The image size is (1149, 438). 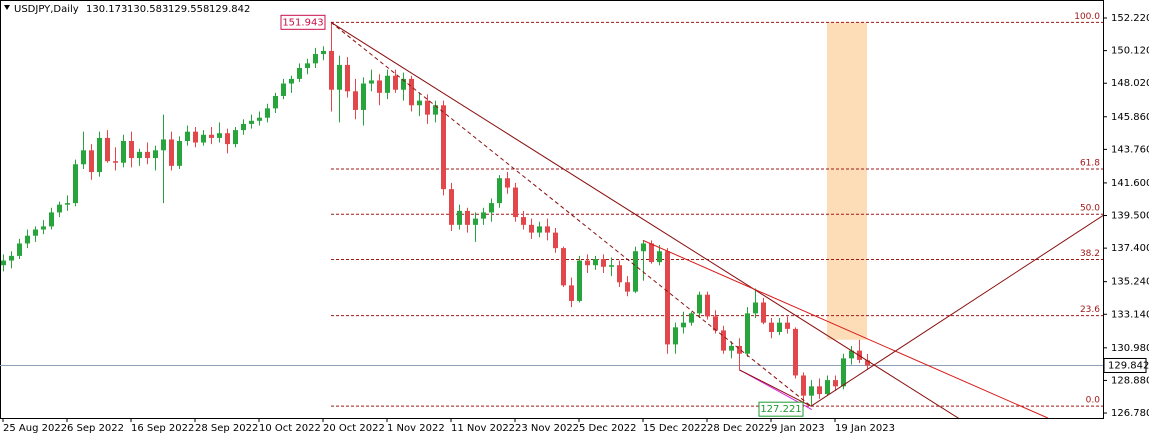 I want to click on symbol: USDJPY,Daily, so click(x=46, y=9).